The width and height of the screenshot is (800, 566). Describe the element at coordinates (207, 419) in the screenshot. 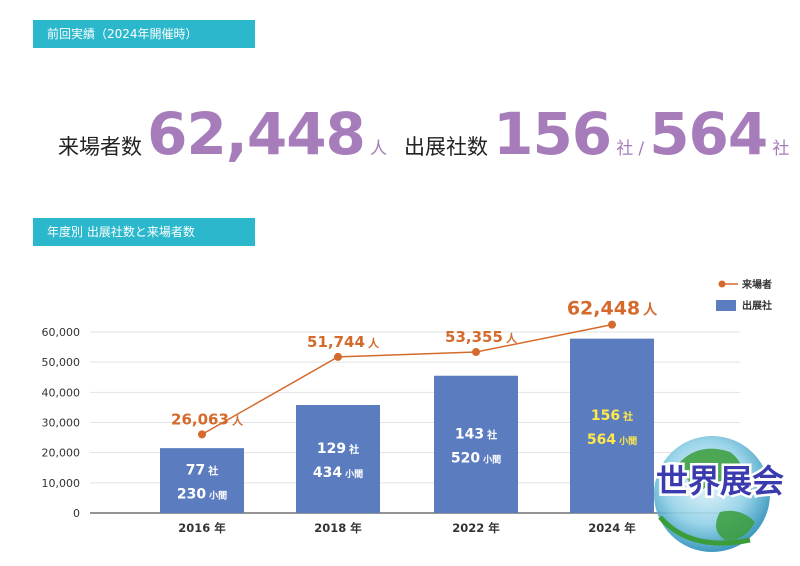

I see `visitor-data-label: 26,063 人` at that location.